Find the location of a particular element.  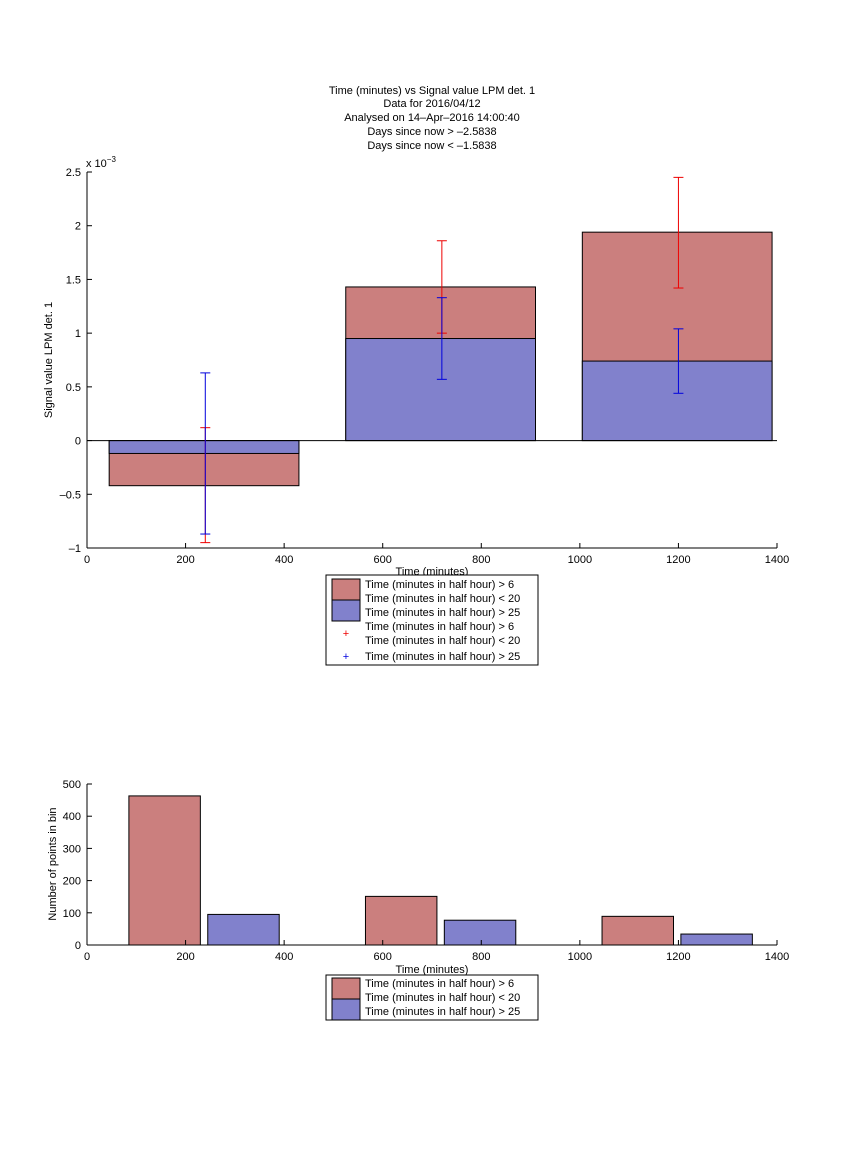

top-legend-box is located at coordinates (432, 620).